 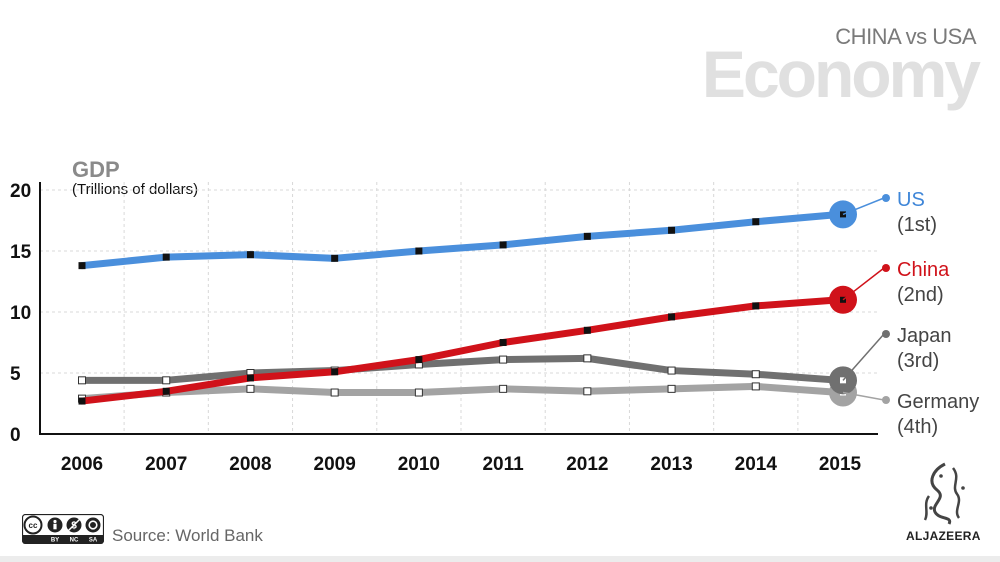 I want to click on legend-label-china: China, so click(x=923, y=270).